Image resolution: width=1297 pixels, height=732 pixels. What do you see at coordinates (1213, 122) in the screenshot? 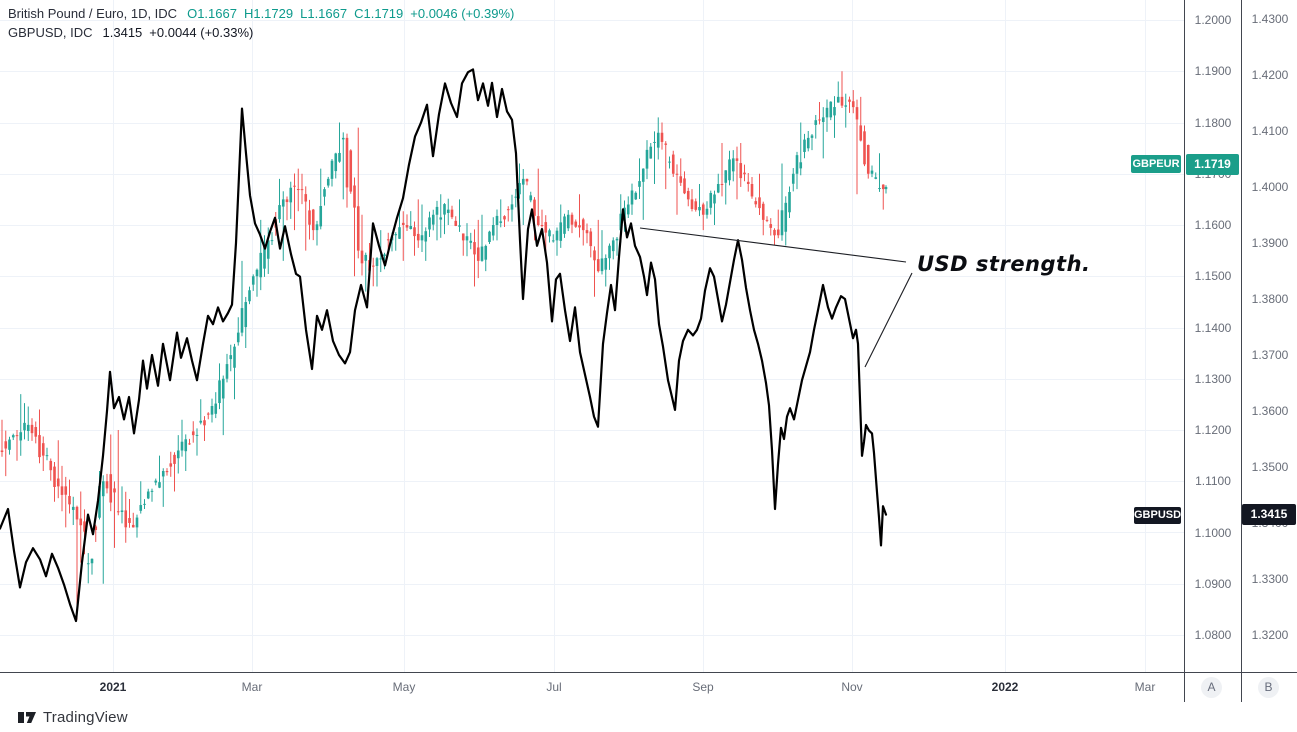
I see `price-tick-label: 1.1800` at bounding box center [1213, 122].